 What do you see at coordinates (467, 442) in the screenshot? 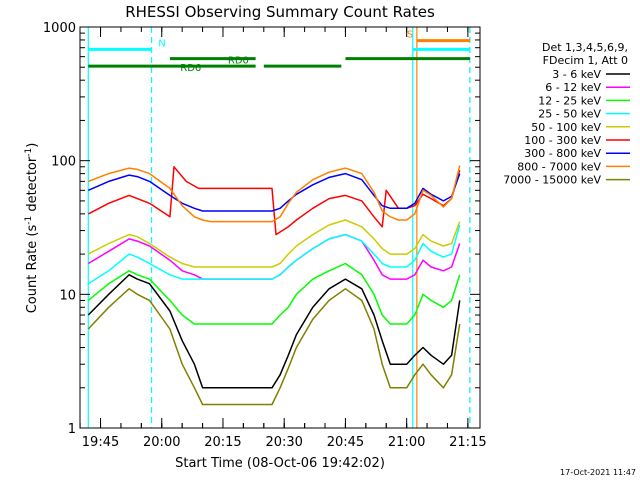
I see `x-tick-label: 21:15` at bounding box center [467, 442].